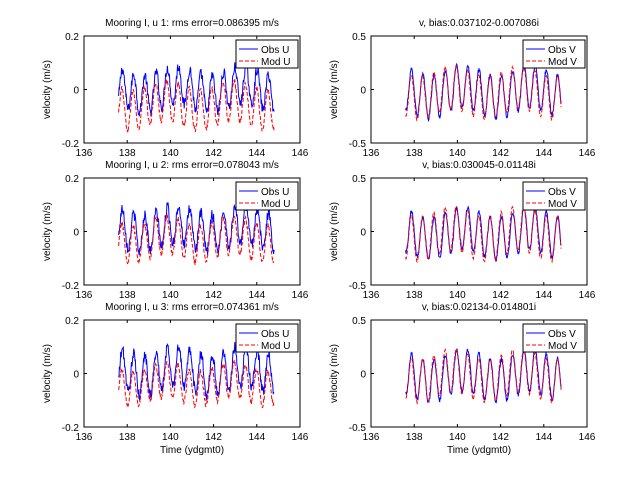  What do you see at coordinates (479, 23) in the screenshot?
I see `subplot-title: v, bias:0.037102-0.007086i` at bounding box center [479, 23].